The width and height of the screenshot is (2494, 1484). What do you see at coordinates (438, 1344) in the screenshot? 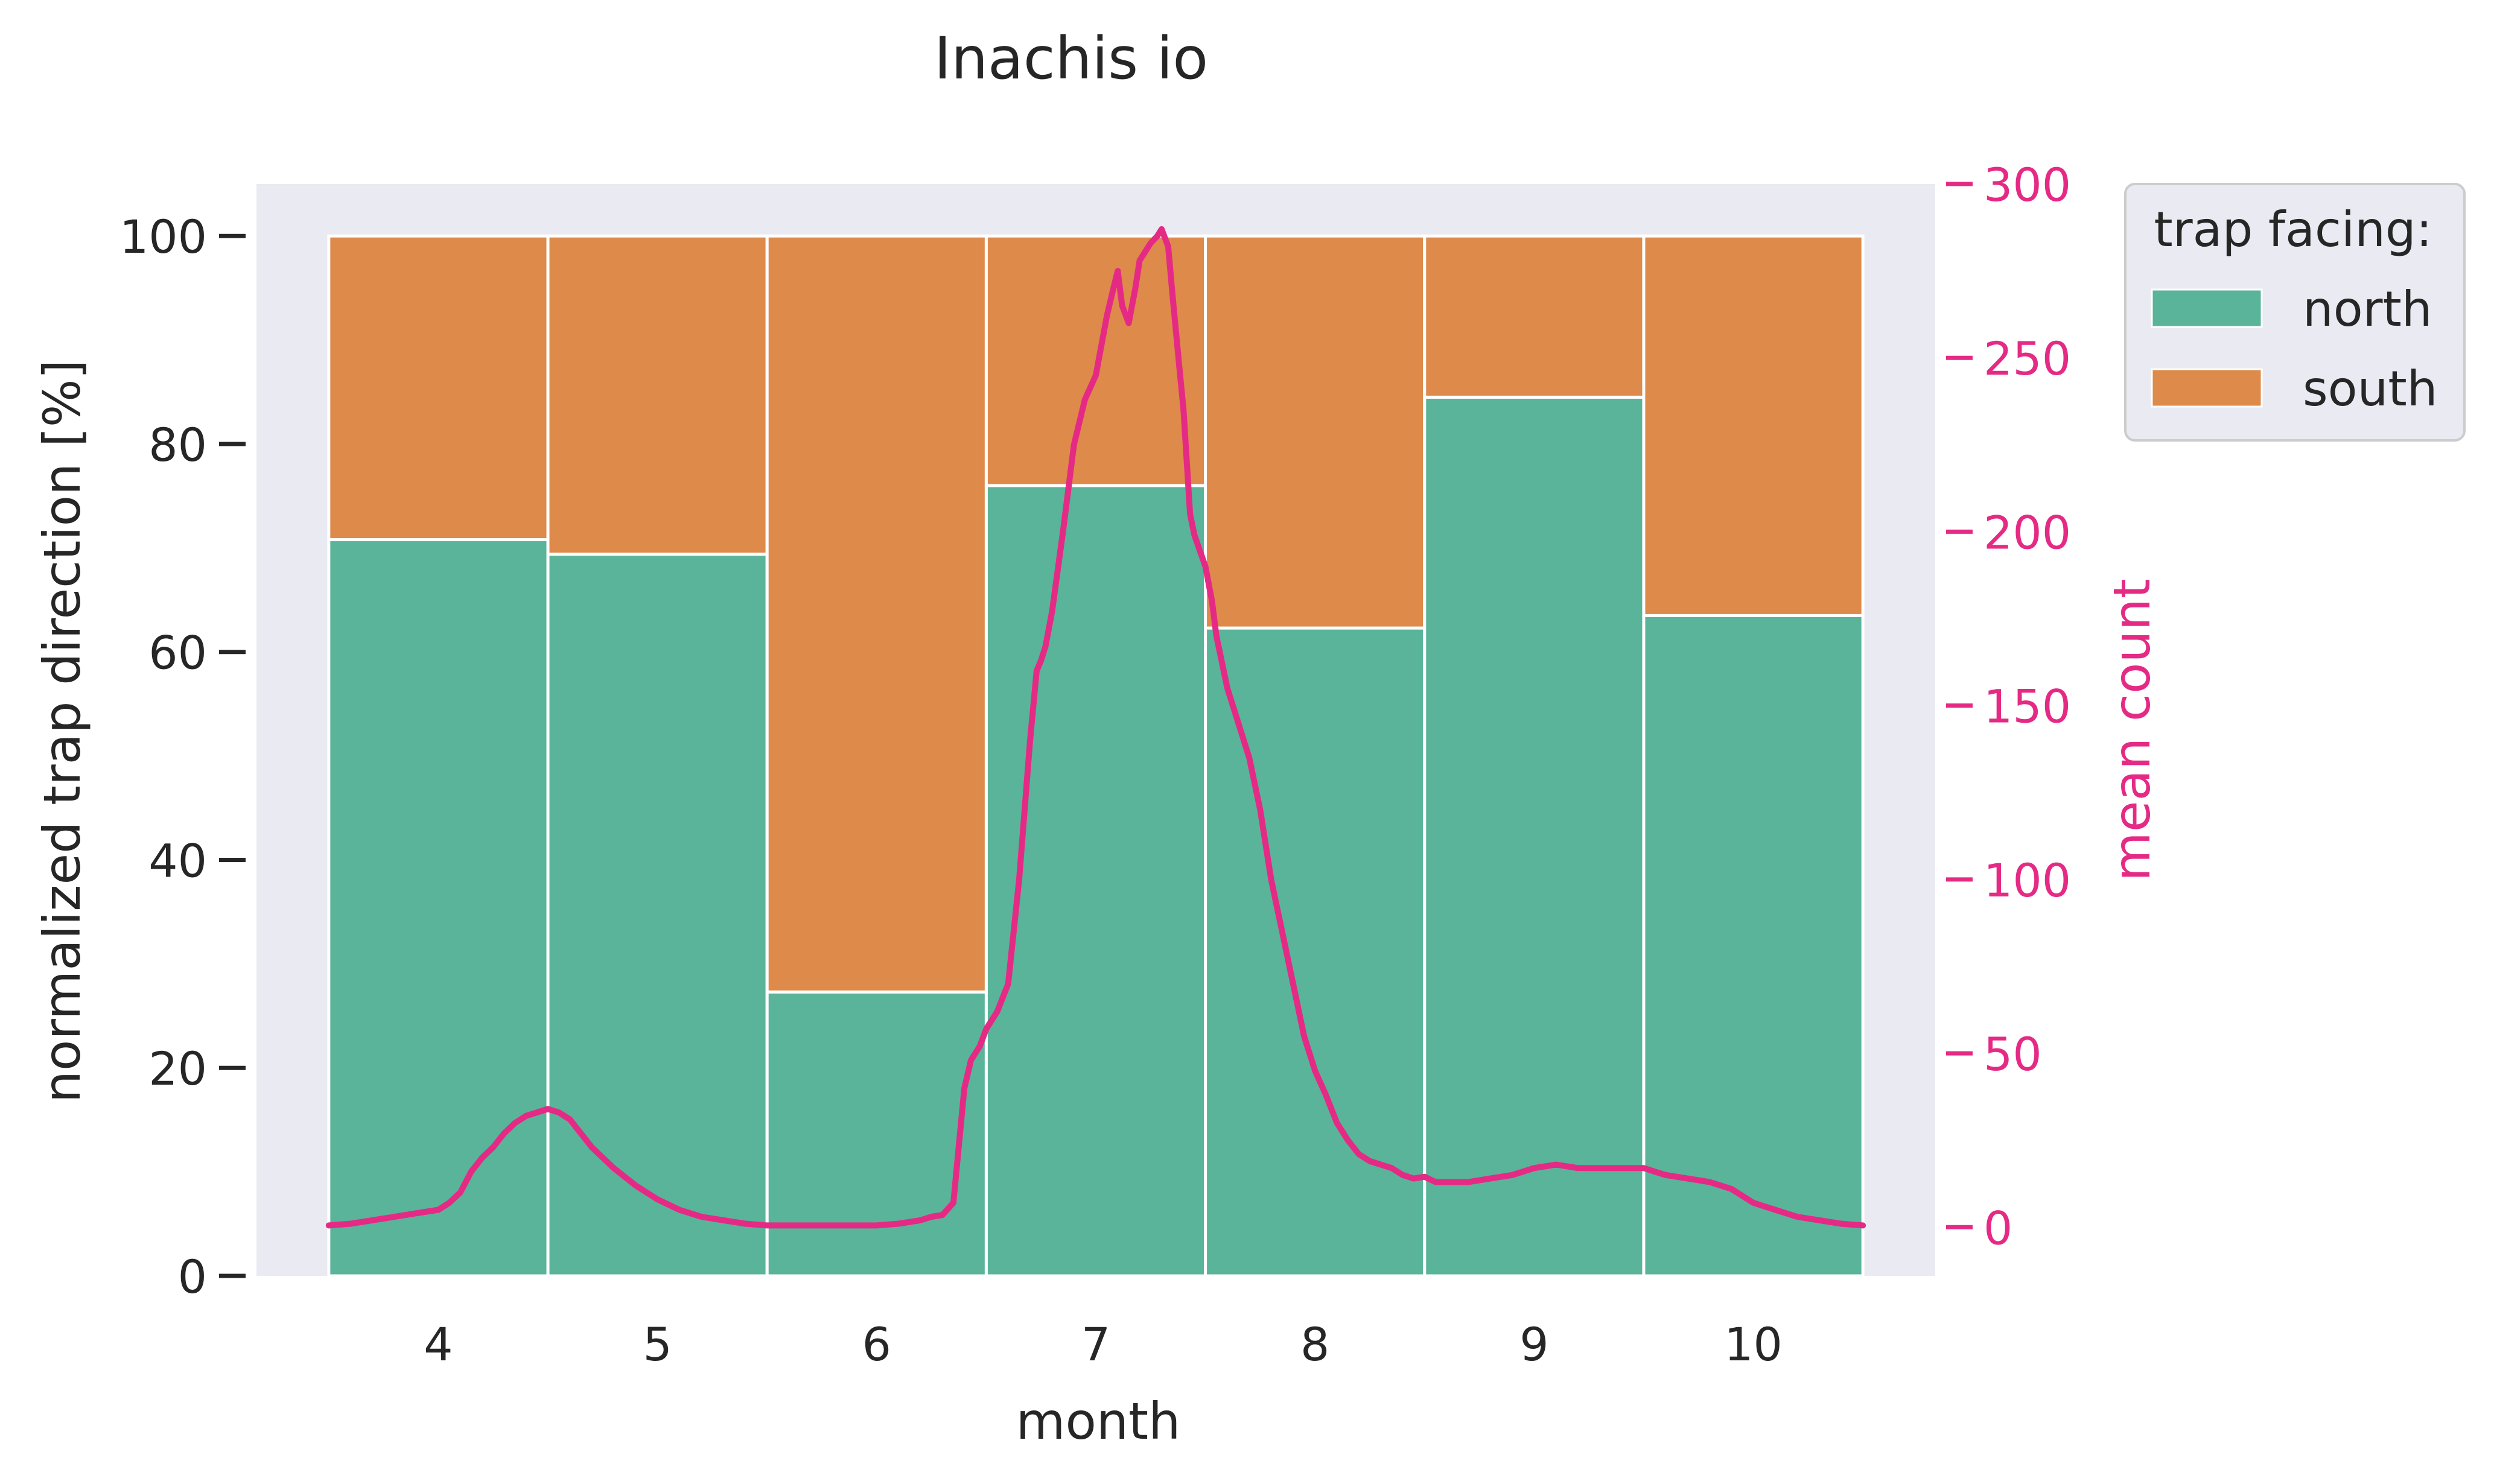
I see `x-tick-label: 4` at bounding box center [438, 1344].